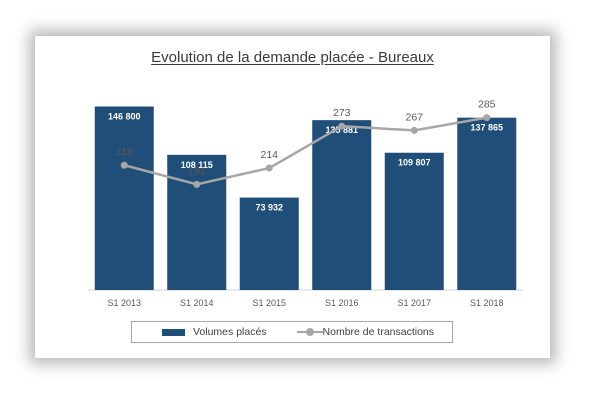  Describe the element at coordinates (197, 171) in the screenshot. I see `line-value-label: 191` at that location.